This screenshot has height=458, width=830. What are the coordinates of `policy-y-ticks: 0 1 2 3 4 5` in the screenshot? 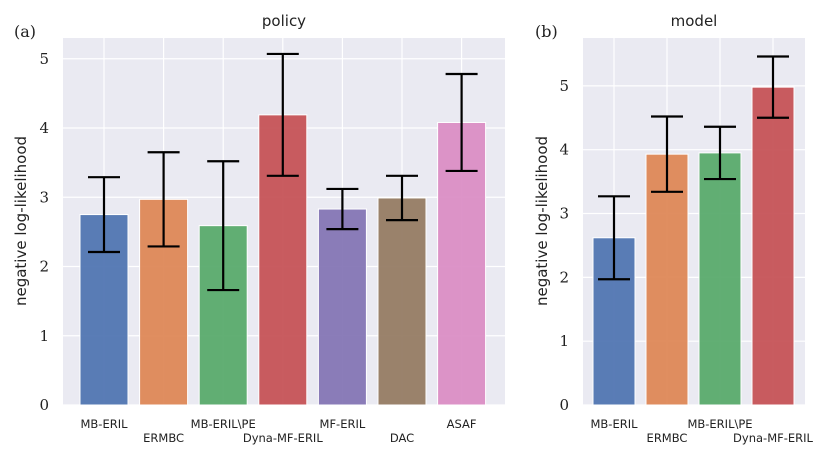 It's located at (44, 232).